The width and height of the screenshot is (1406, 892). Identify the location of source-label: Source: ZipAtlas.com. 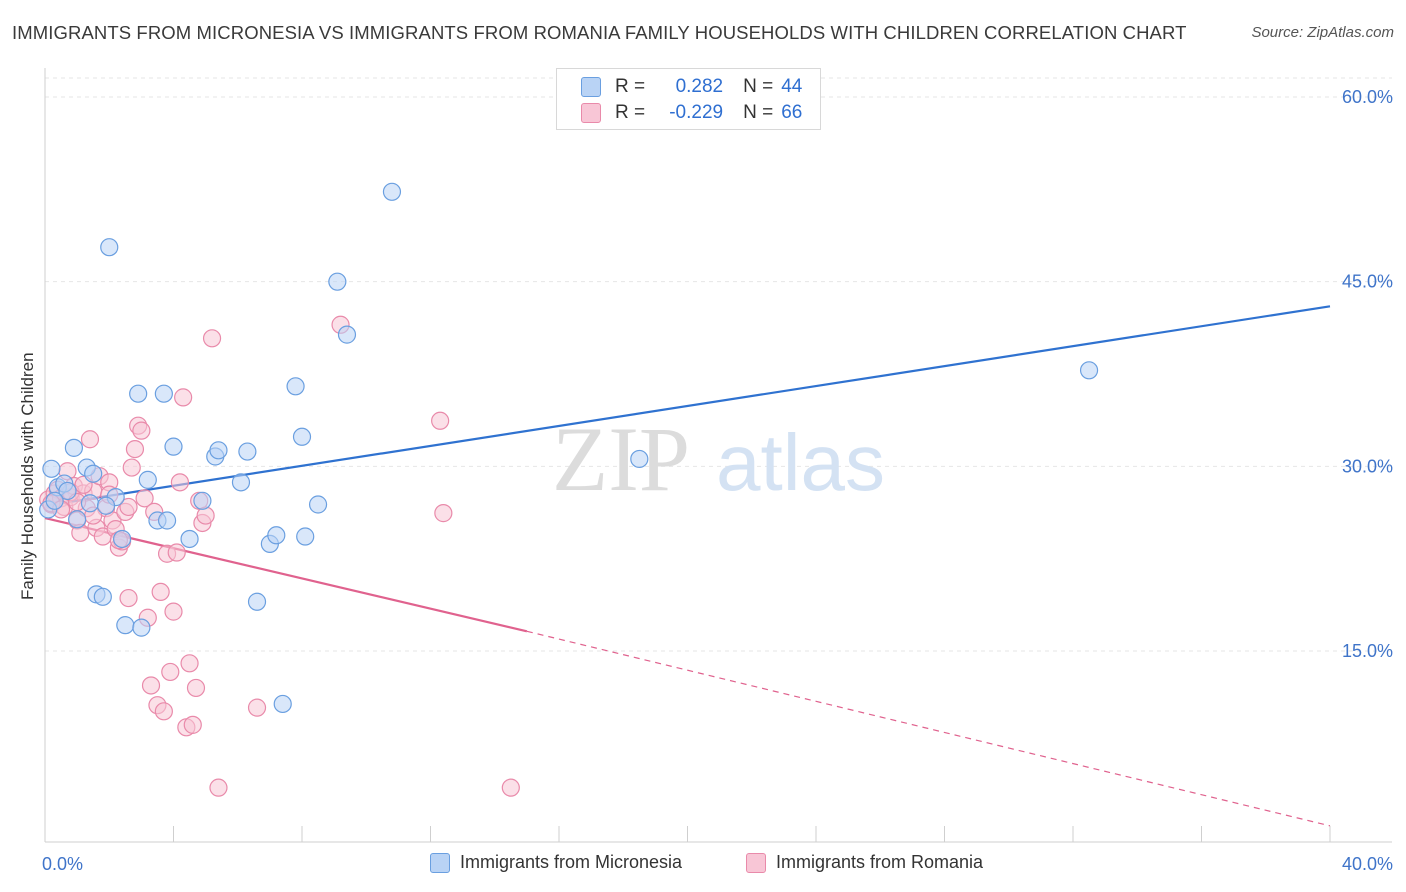
(1322, 32).